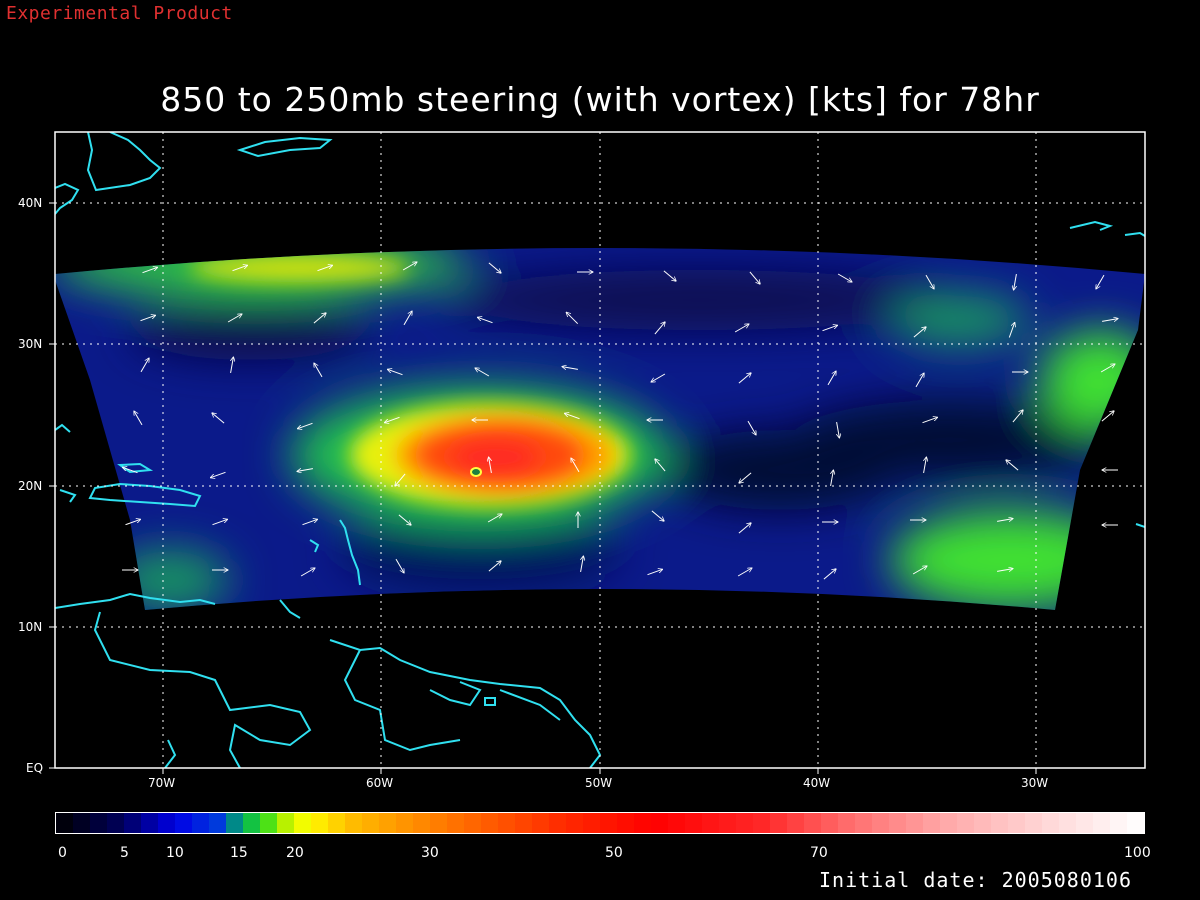 This screenshot has width=1200, height=900. Describe the element at coordinates (162, 783) in the screenshot. I see `lon-label-70w: 70W` at that location.